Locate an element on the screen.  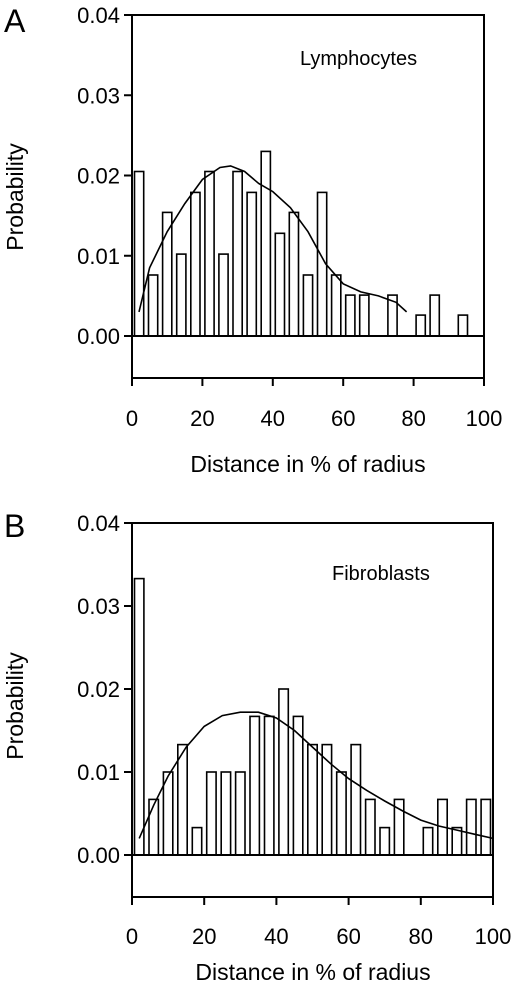
panel-a-bars is located at coordinates (301, 243).